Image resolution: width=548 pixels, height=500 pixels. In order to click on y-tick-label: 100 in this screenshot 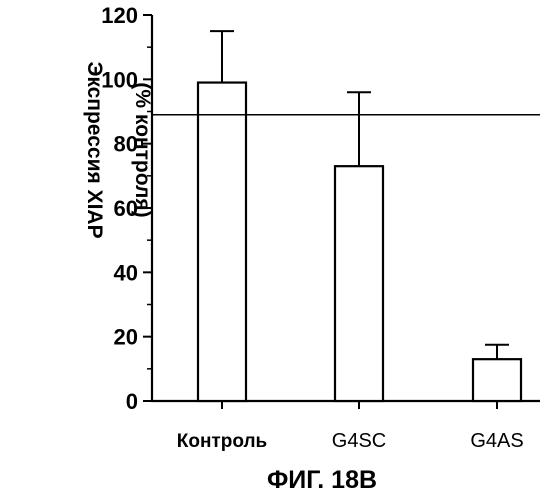, I will do `click(119, 79)`.